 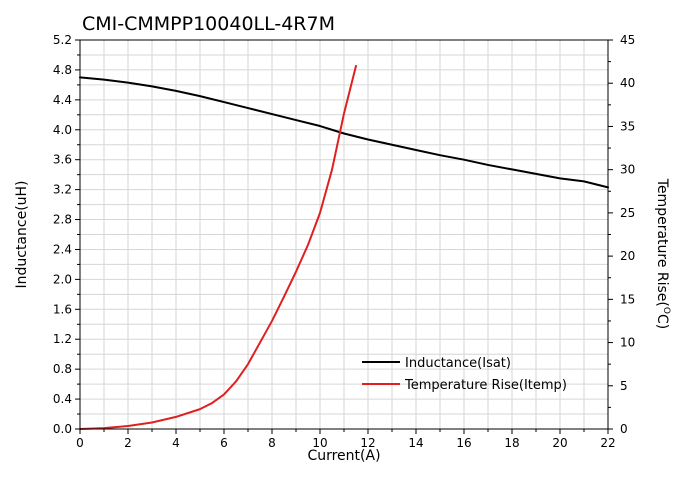 I want to click on y2-tick-label: 25, so click(x=627, y=213).